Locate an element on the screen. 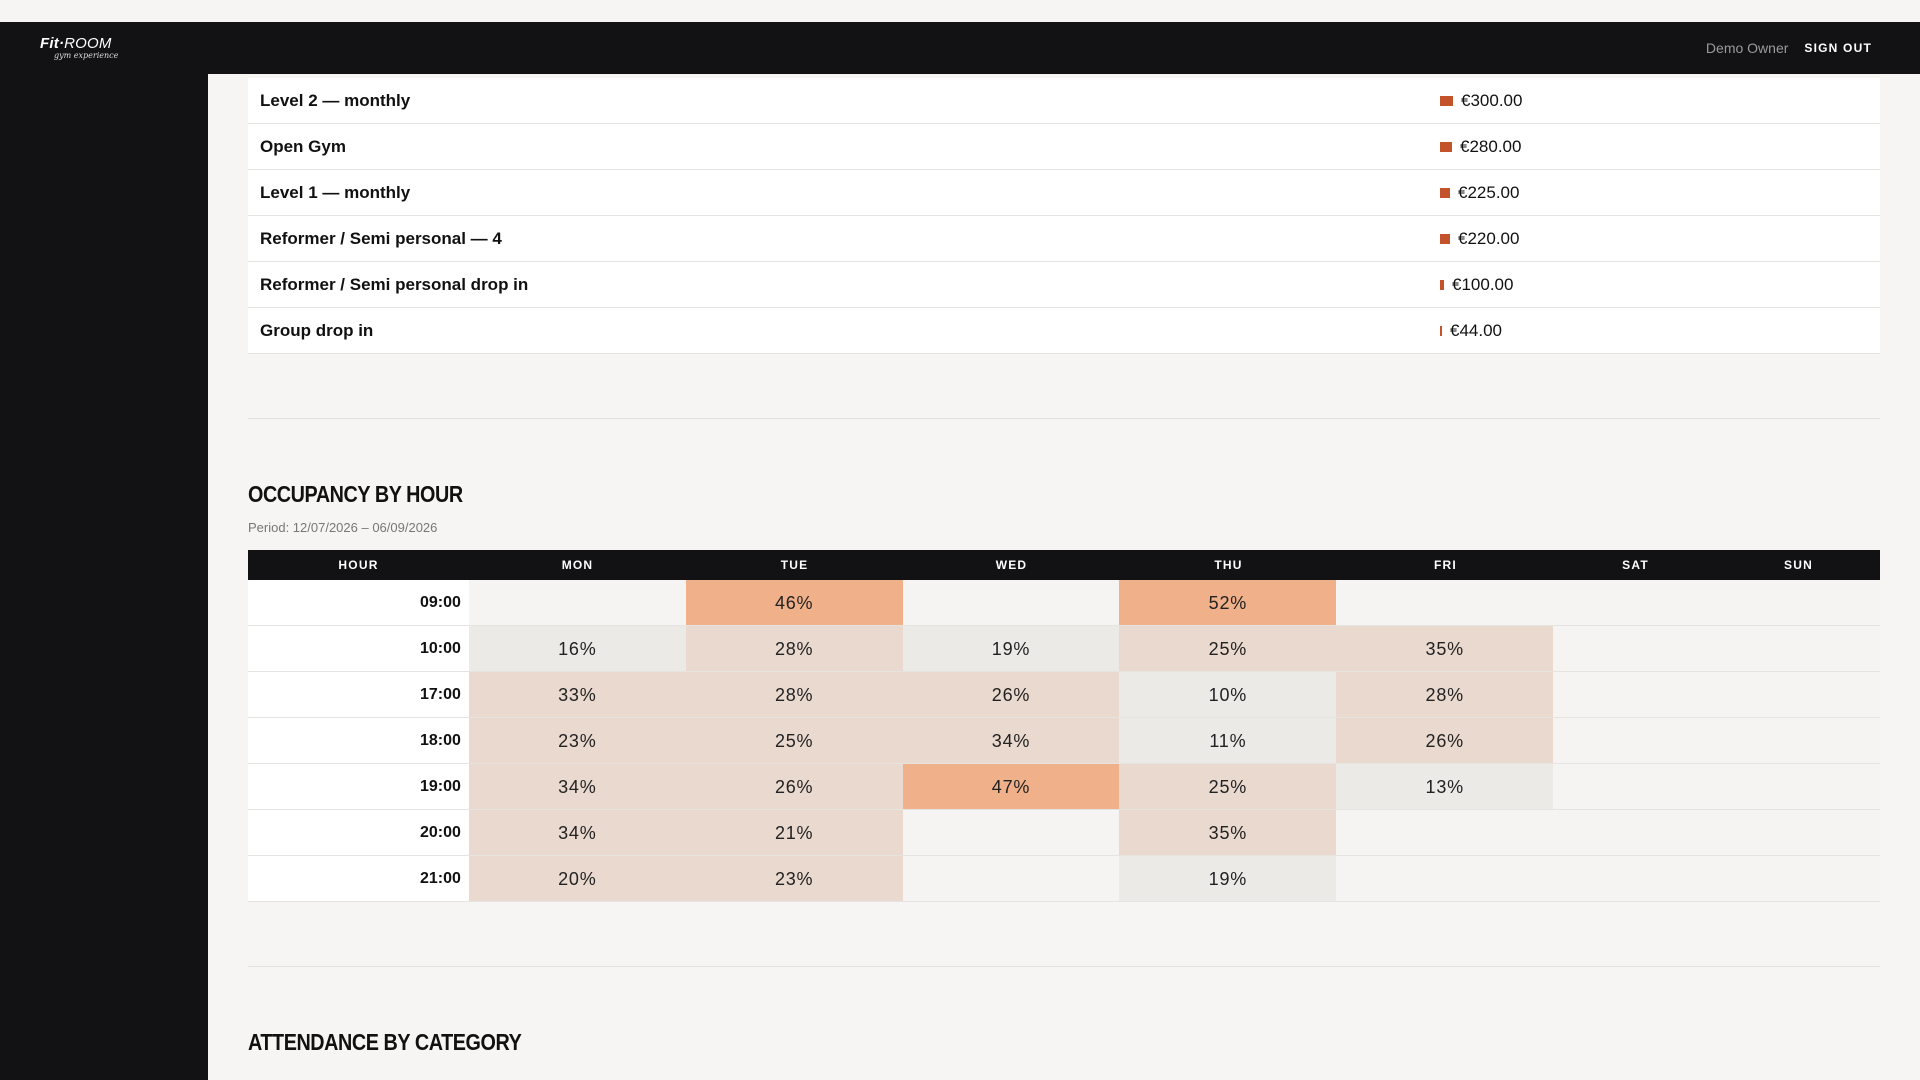  user-area: Demo Owner SIGN OUT is located at coordinates (1789, 48).